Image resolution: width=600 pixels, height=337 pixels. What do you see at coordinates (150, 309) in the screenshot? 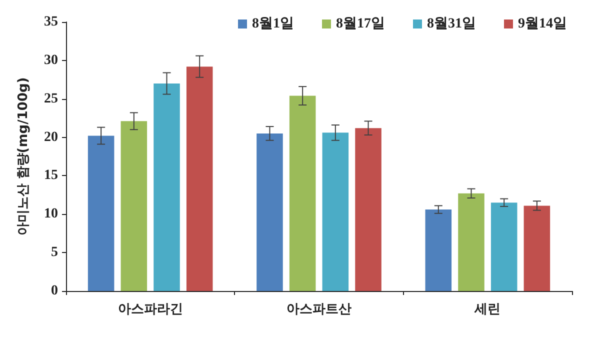
I see `x-tick-label: 아스파라긴` at bounding box center [150, 309].